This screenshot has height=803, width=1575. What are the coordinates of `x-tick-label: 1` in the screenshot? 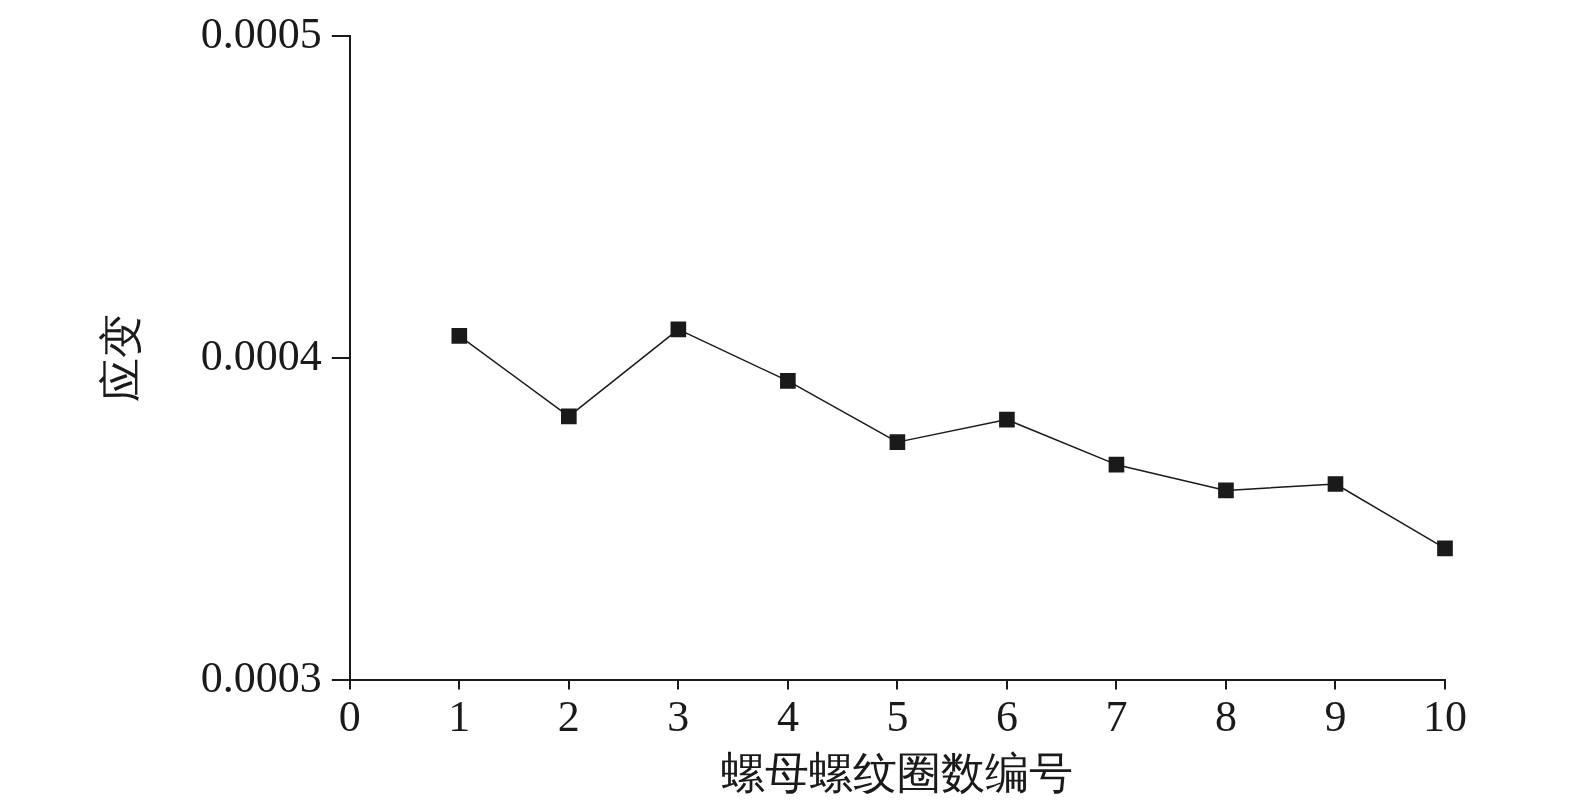 It's located at (459, 717).